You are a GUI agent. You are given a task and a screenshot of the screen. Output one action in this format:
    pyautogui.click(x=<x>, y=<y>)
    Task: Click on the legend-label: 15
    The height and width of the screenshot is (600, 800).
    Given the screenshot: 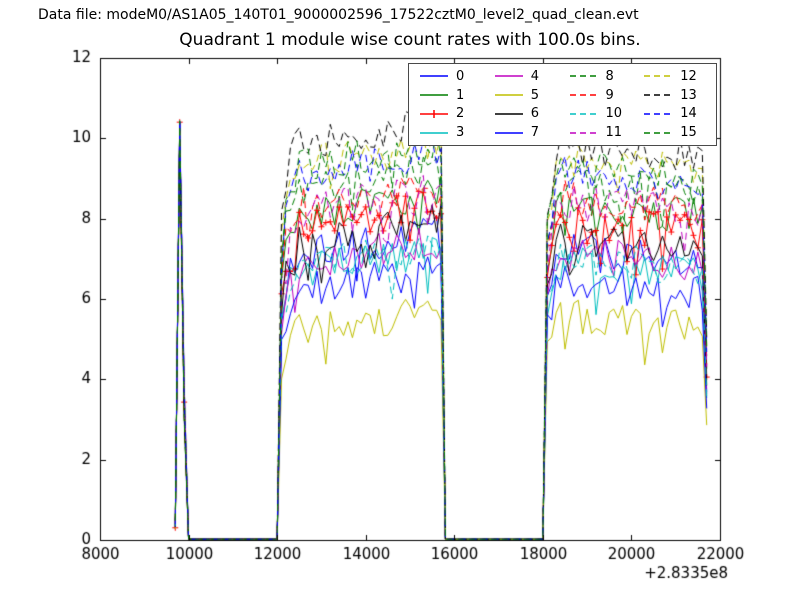 What is the action you would take?
    pyautogui.click(x=688, y=133)
    